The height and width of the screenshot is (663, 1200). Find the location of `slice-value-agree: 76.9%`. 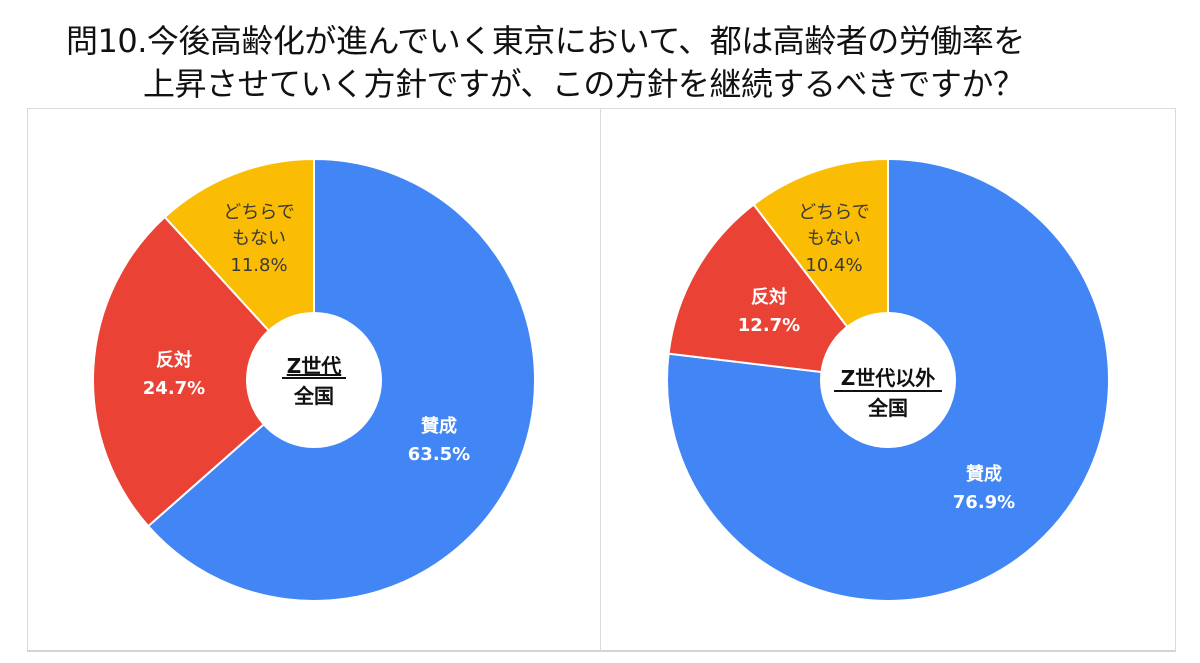

slice-value-agree: 76.9% is located at coordinates (984, 502).